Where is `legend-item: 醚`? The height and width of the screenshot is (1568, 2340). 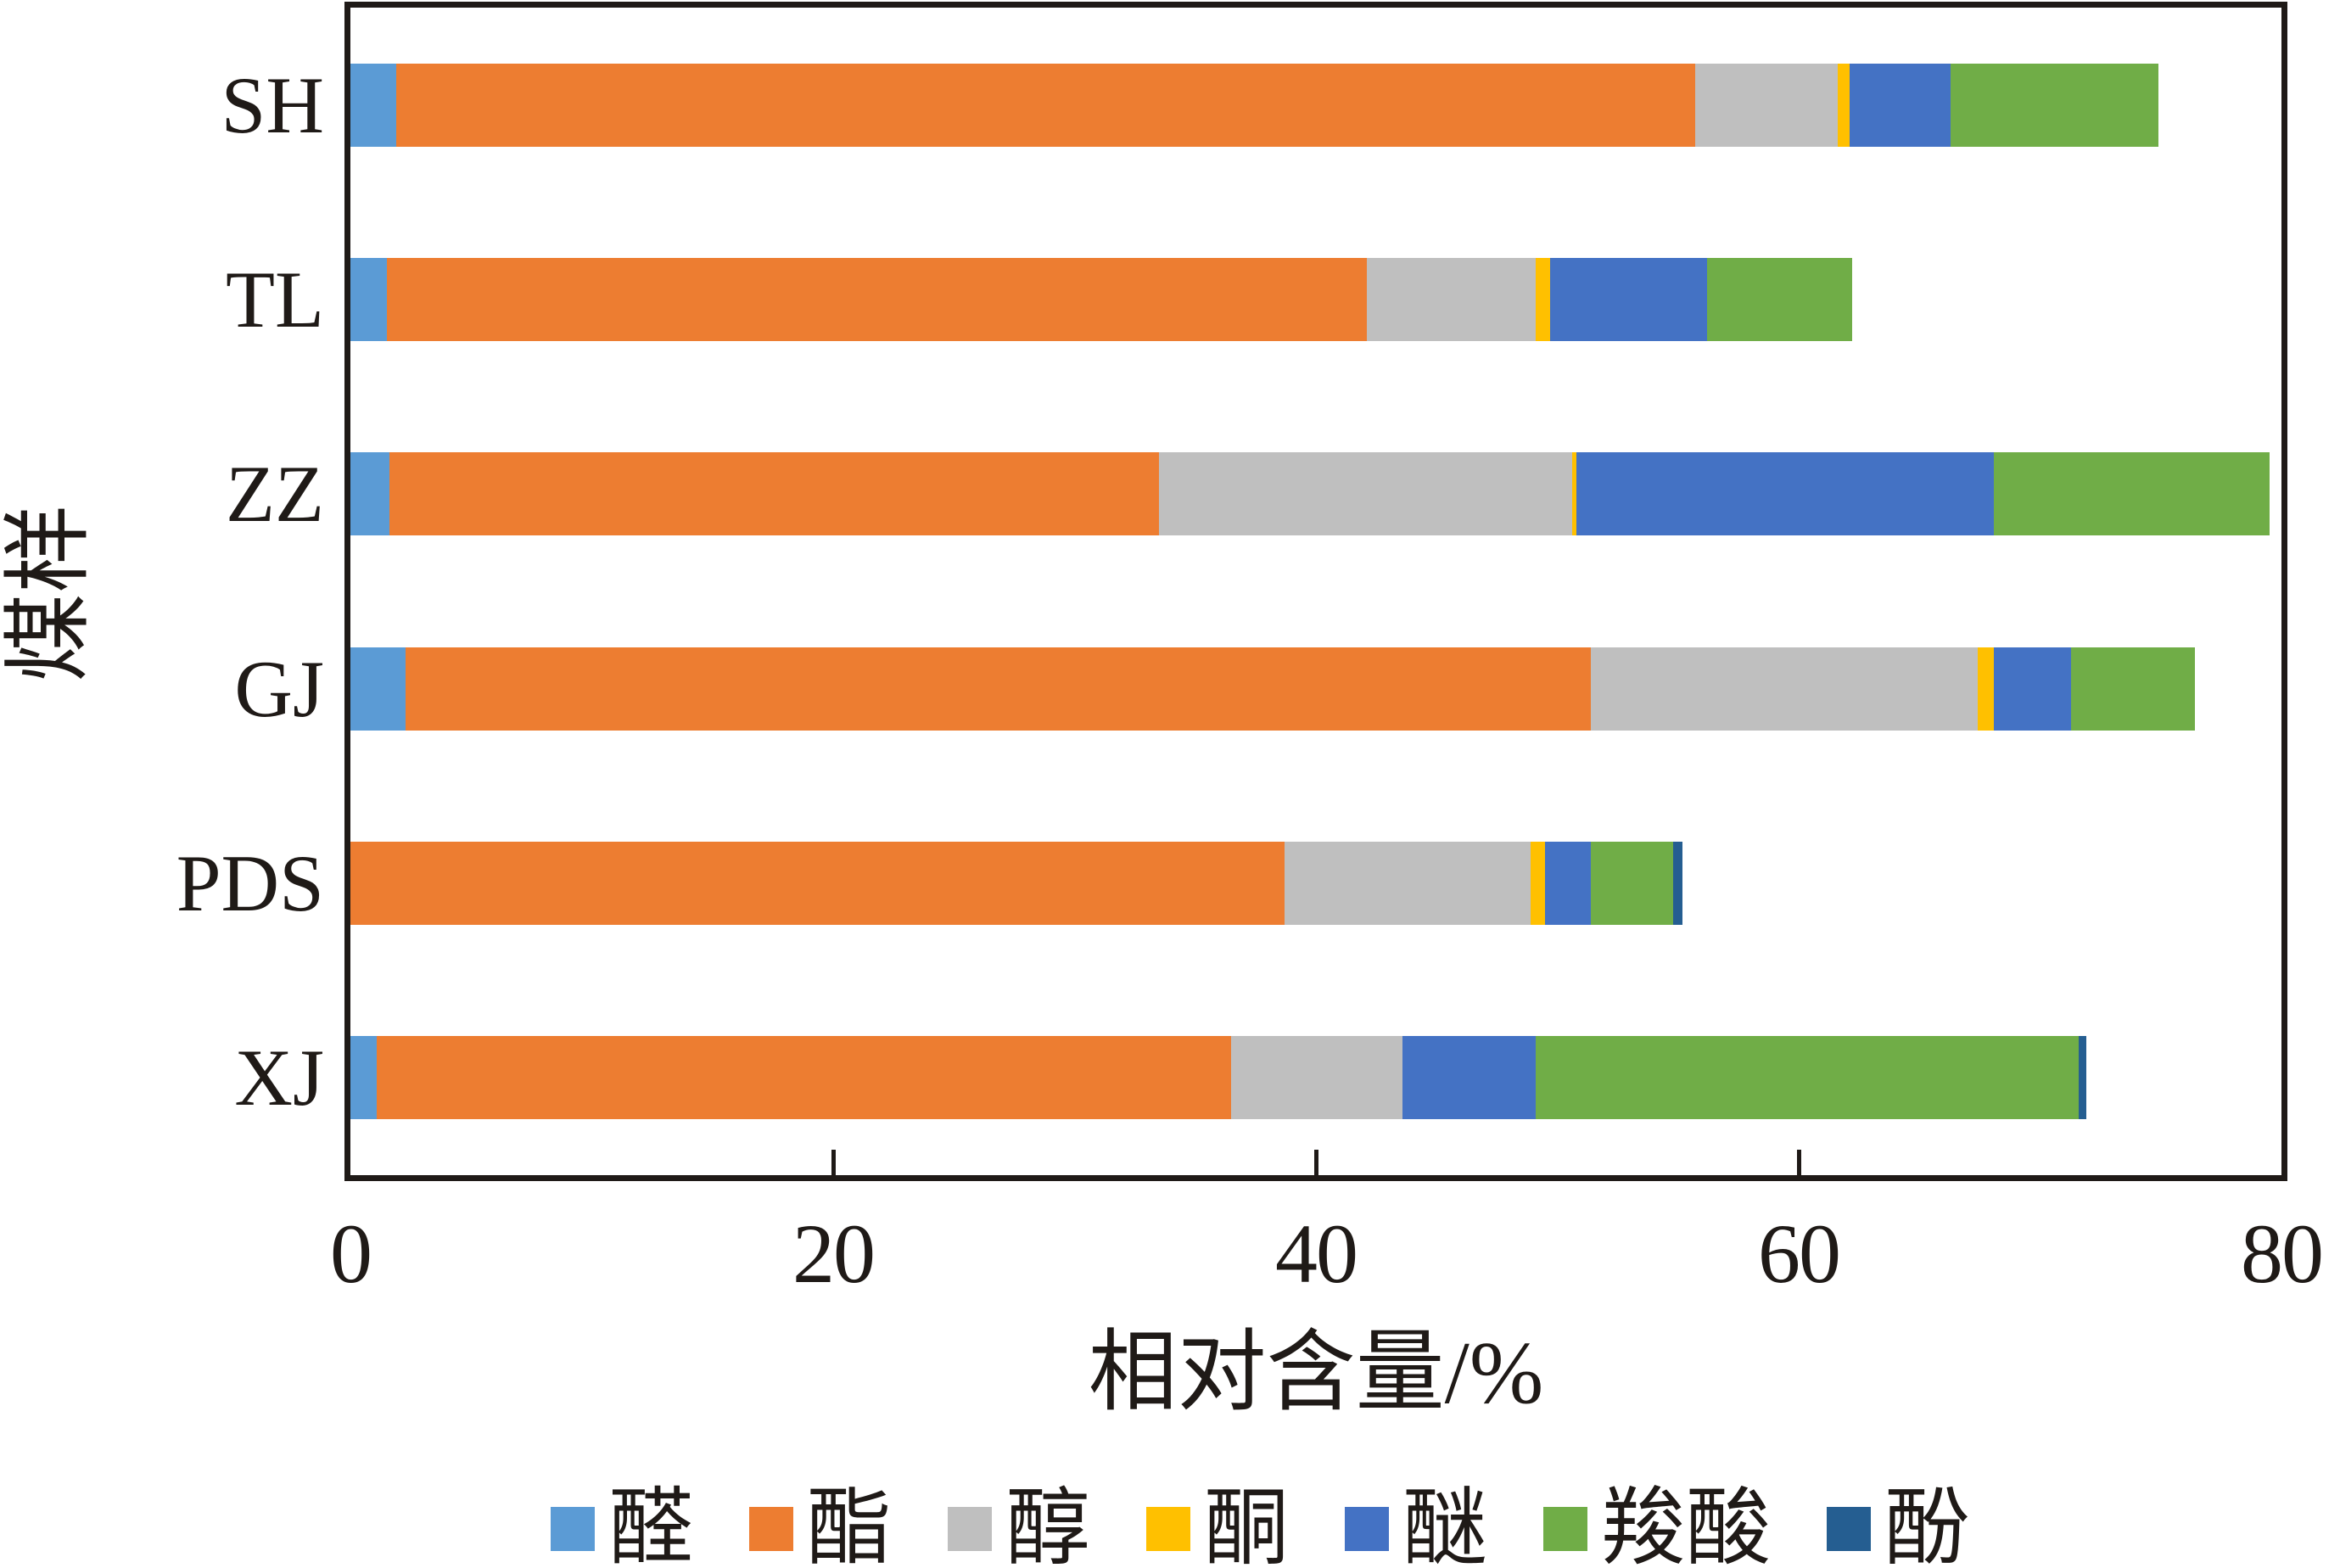 legend-item: 醚 is located at coordinates (1416, 1527).